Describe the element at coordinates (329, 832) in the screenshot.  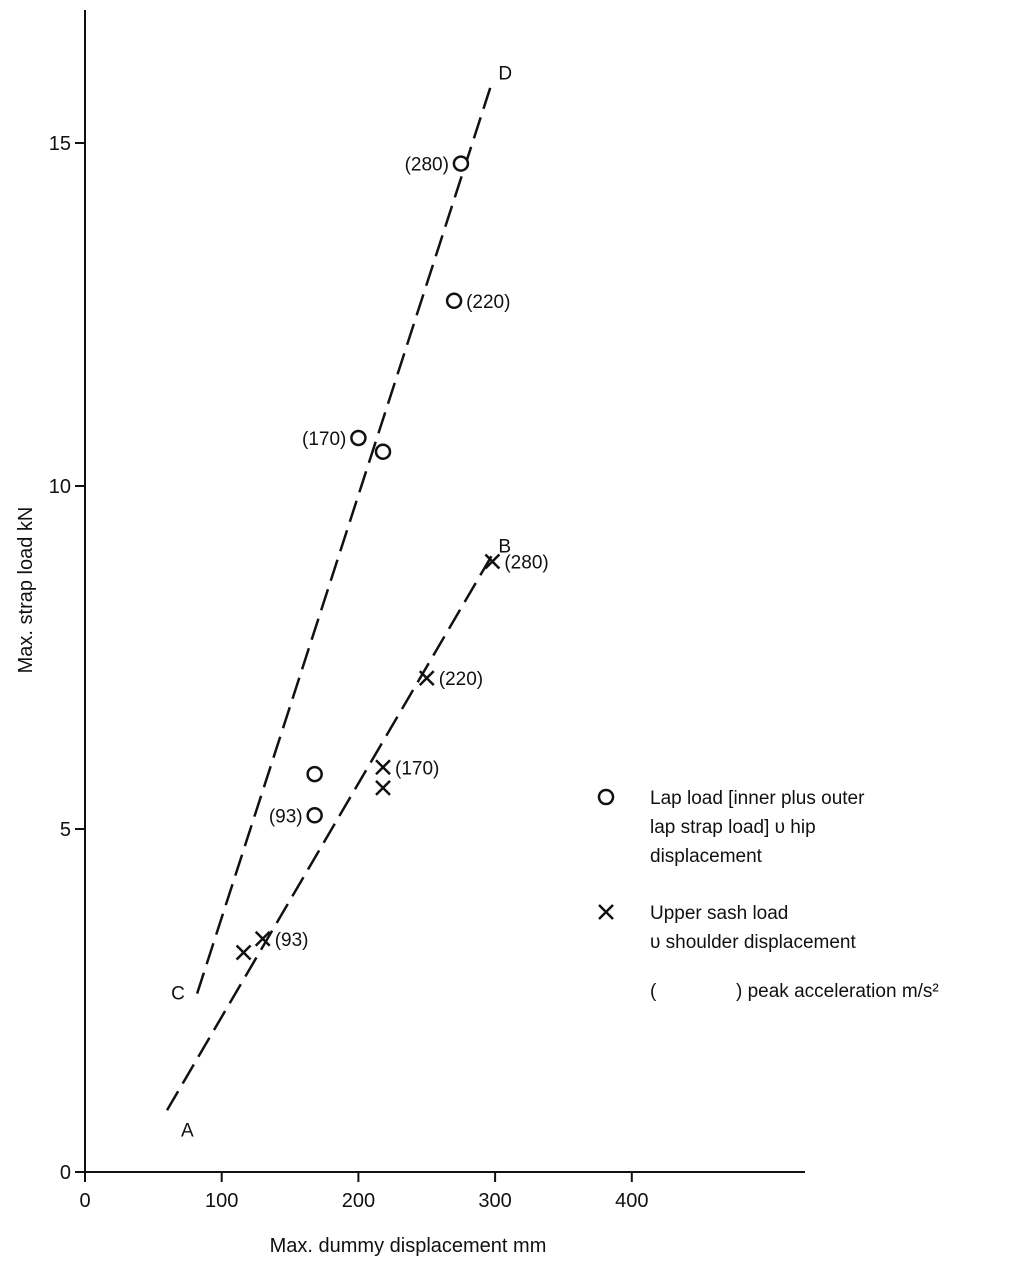
I see `fit-line-a-b` at that location.